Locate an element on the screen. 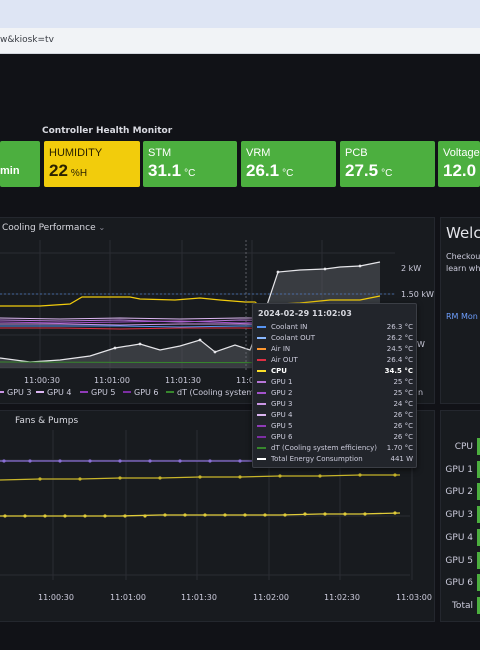 The width and height of the screenshot is (480, 650). bar-label: GPU 3 is located at coordinates (459, 515).